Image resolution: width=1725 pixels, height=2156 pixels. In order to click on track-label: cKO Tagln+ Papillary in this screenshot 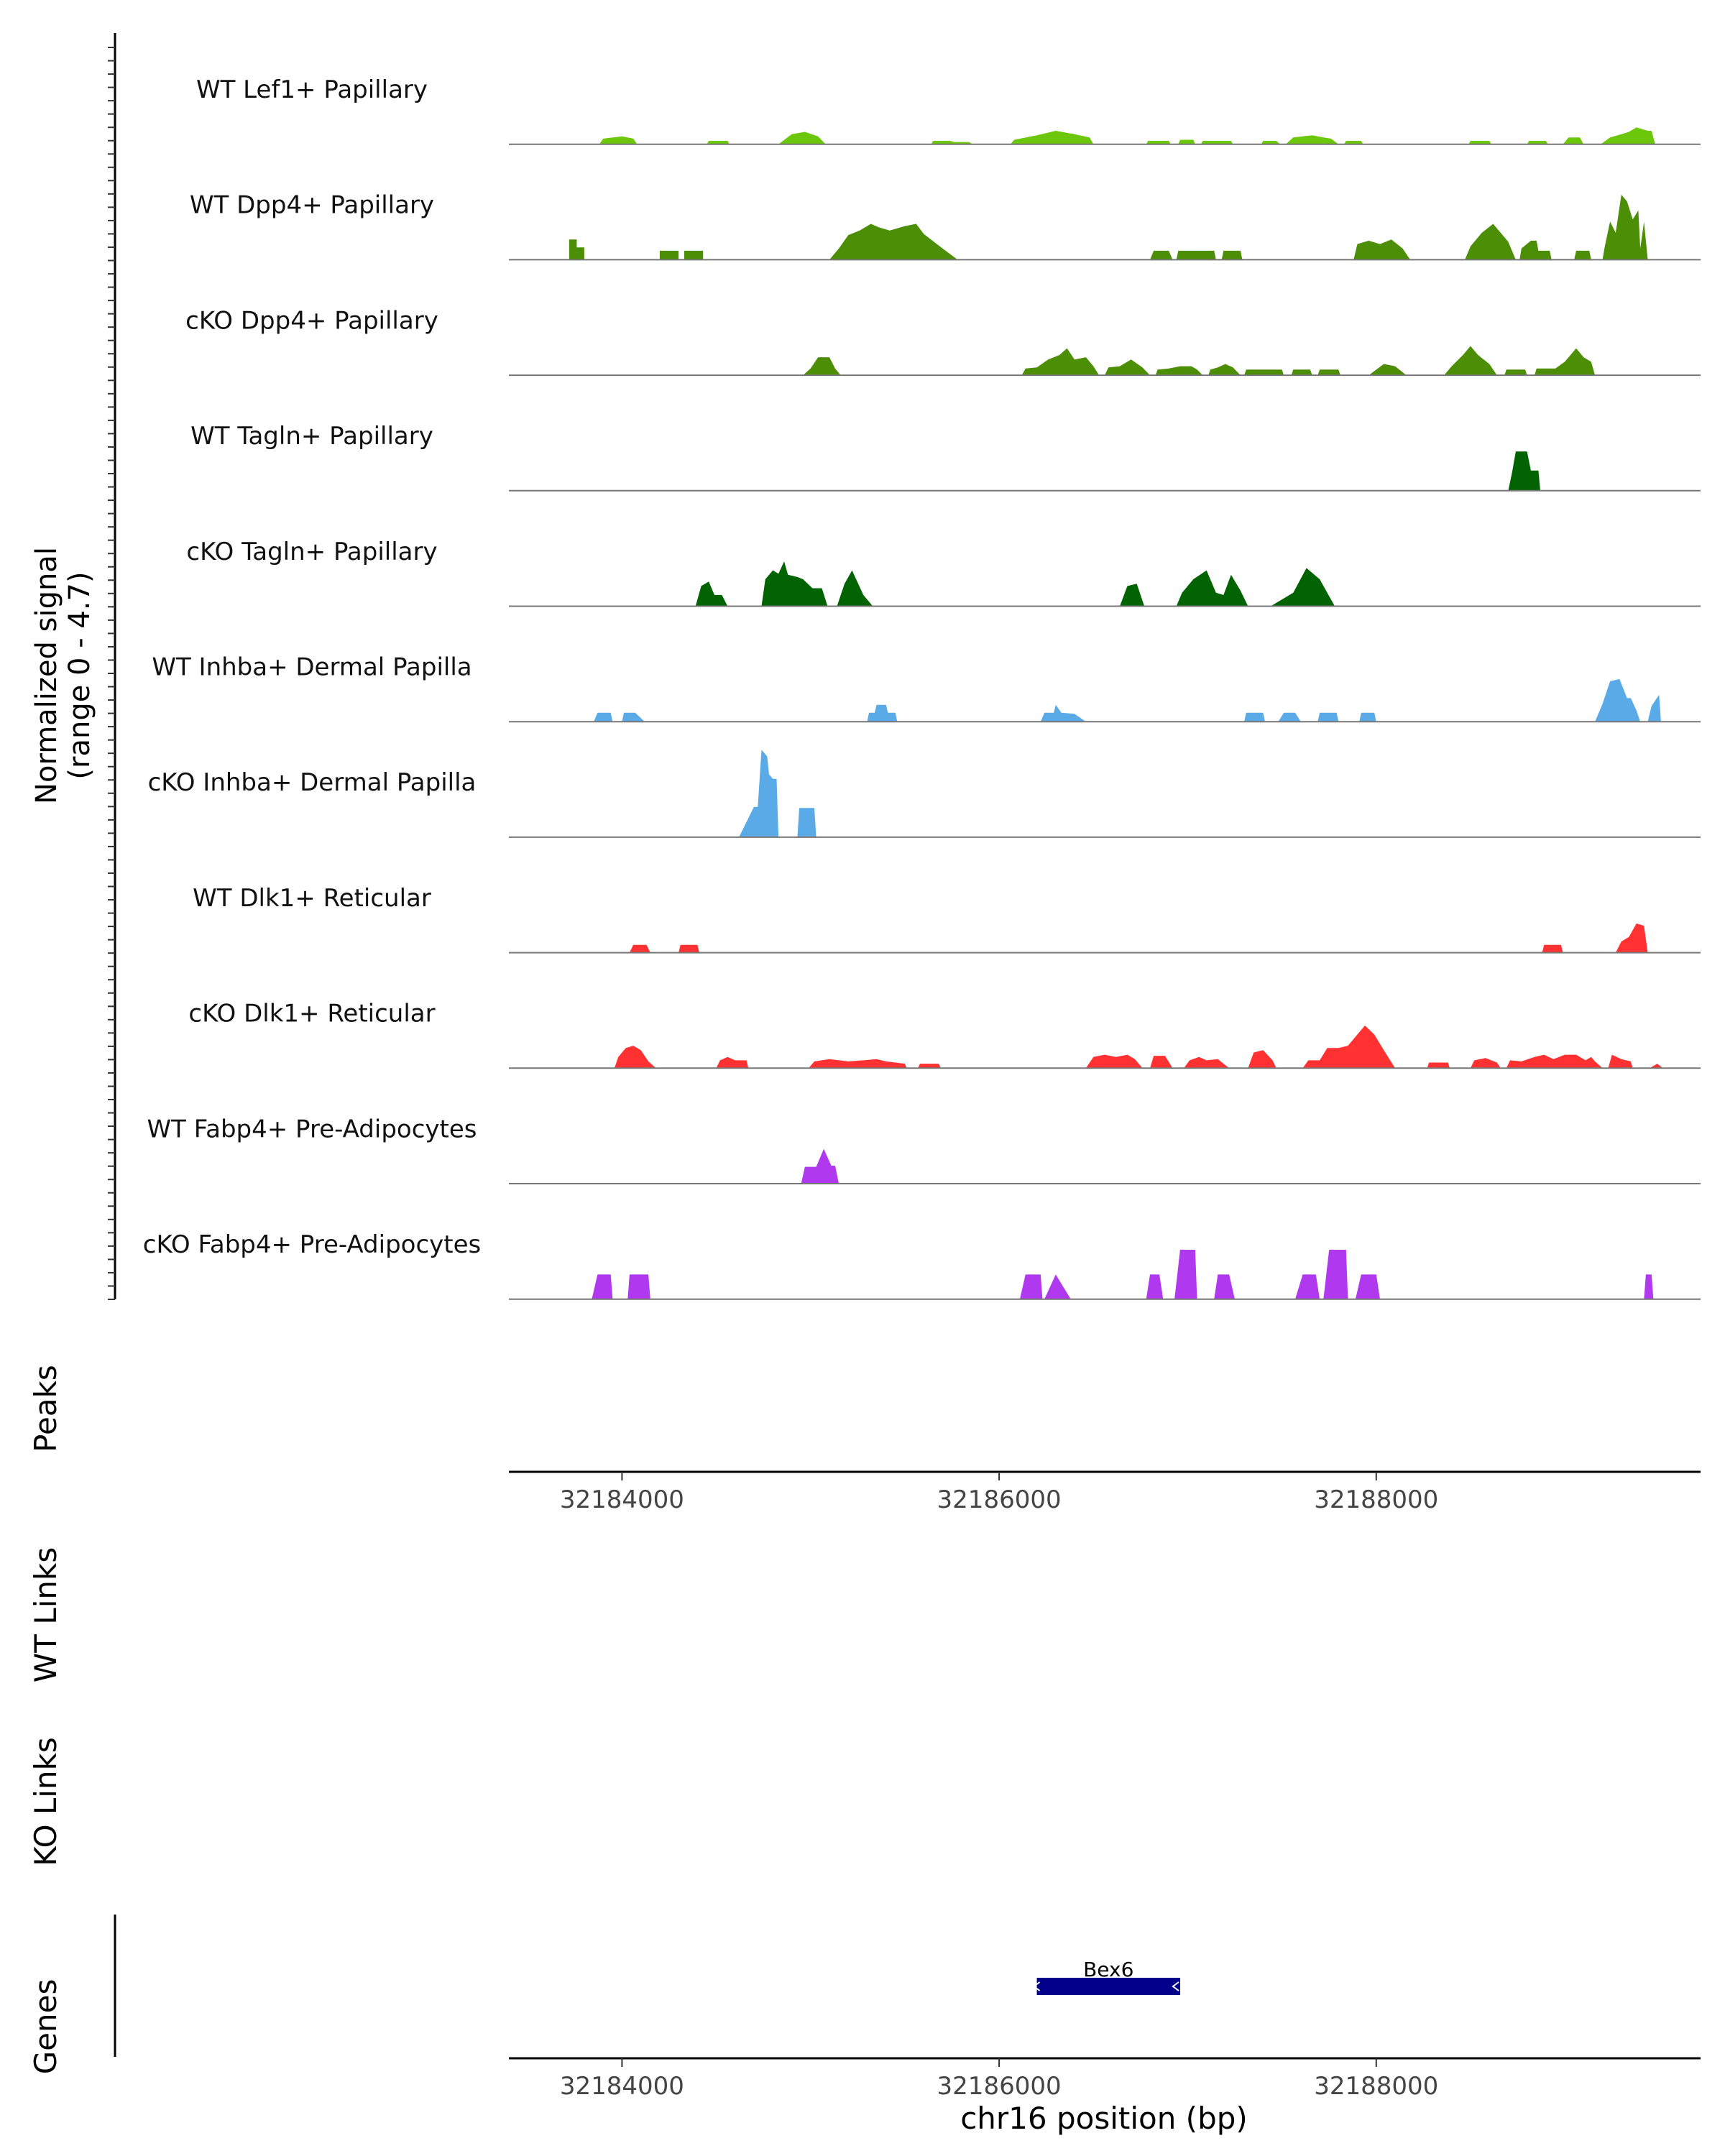, I will do `click(311, 552)`.